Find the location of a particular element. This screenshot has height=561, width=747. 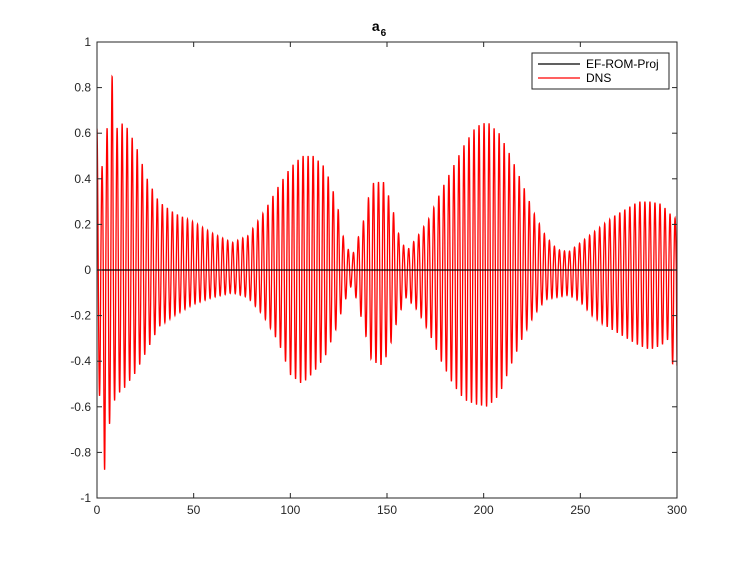

y-tick-label: 1 is located at coordinates (87, 42).